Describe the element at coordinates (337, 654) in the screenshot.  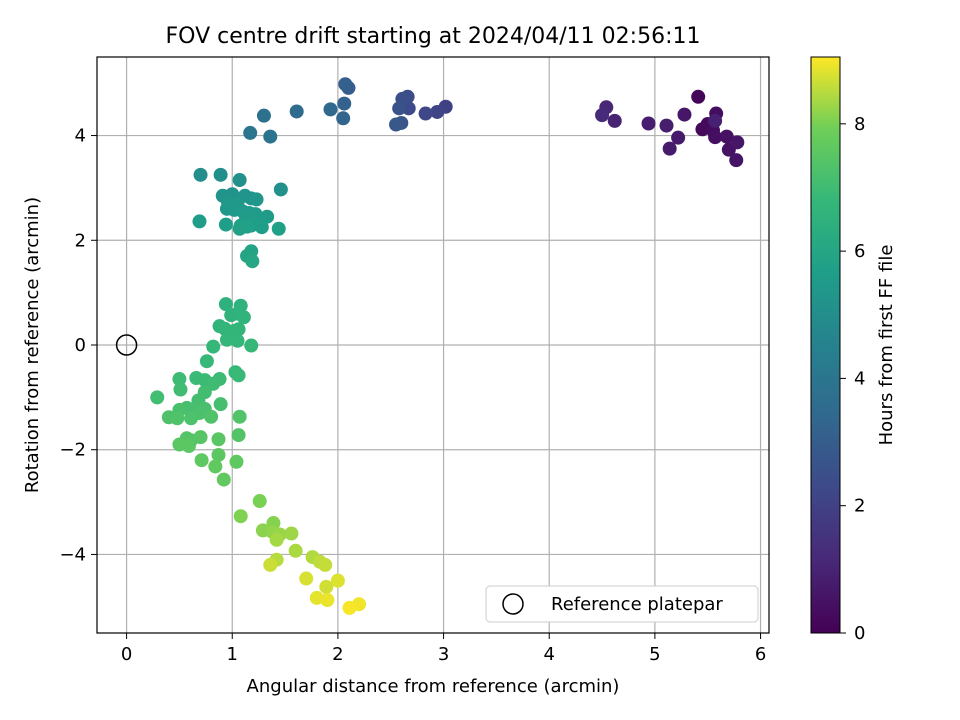
I see `x-tick-label: 2` at that location.